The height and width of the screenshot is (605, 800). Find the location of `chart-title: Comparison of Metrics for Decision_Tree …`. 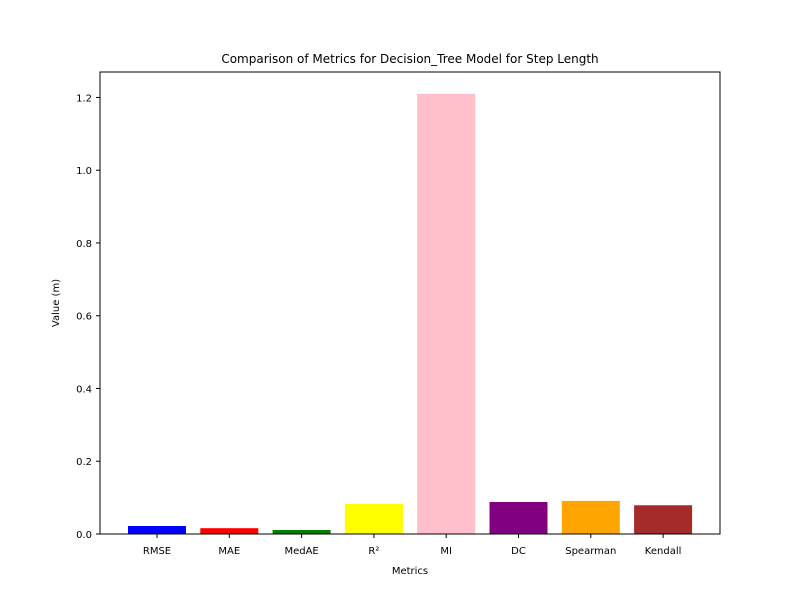

chart-title: Comparison of Metrics for Decision_Tree … is located at coordinates (409, 59).